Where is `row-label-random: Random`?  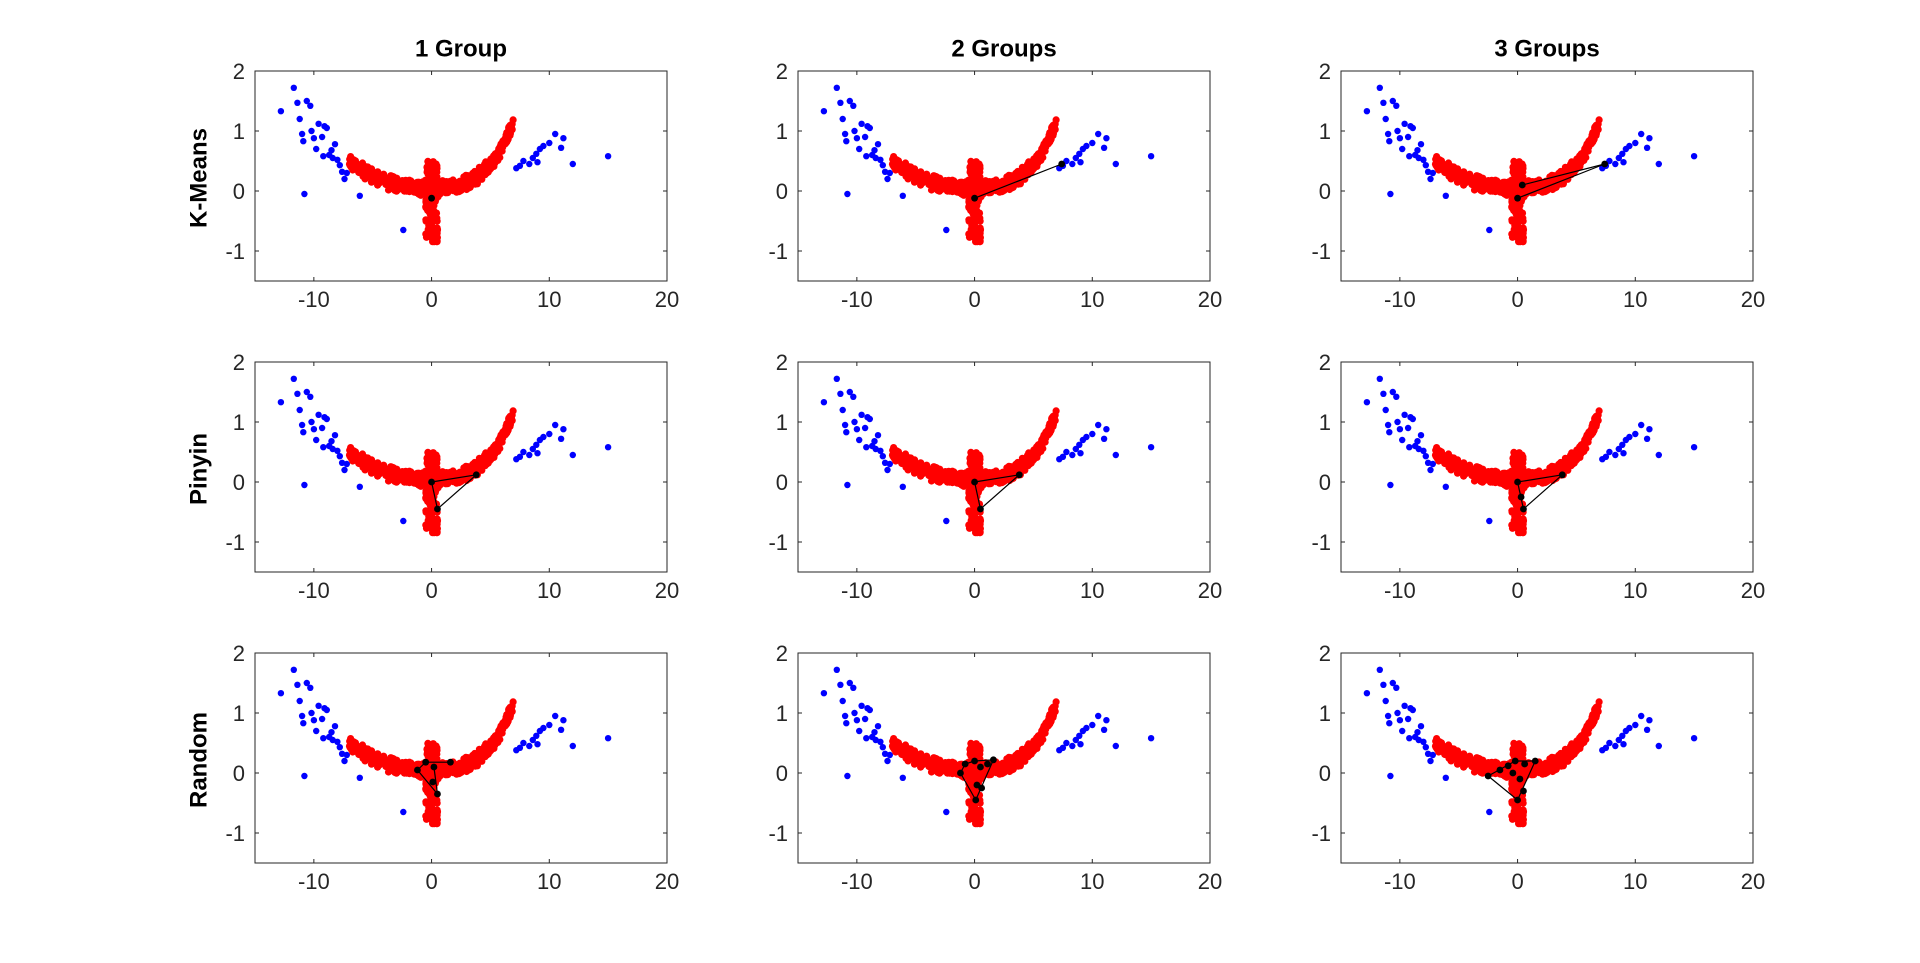
row-label-random: Random is located at coordinates (198, 760).